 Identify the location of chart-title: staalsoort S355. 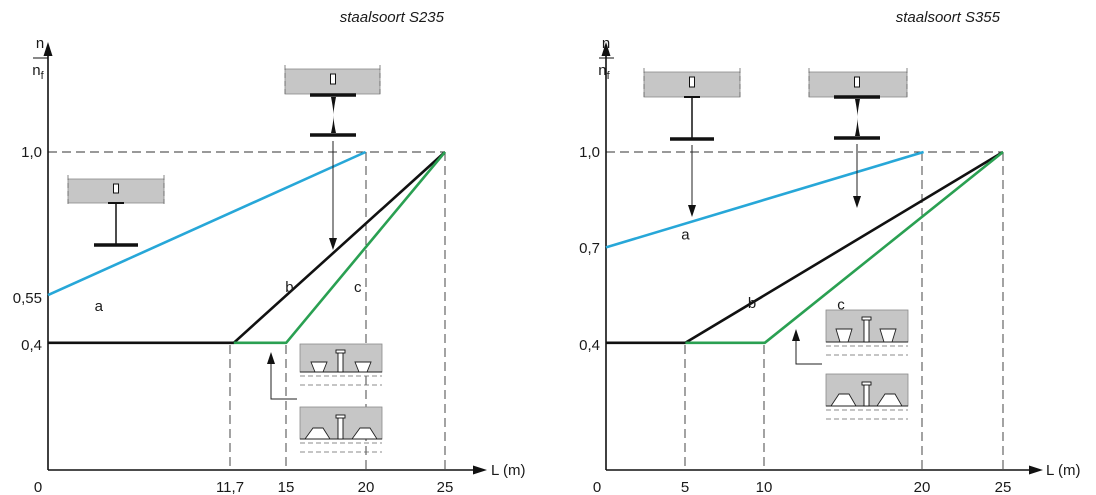
(948, 17).